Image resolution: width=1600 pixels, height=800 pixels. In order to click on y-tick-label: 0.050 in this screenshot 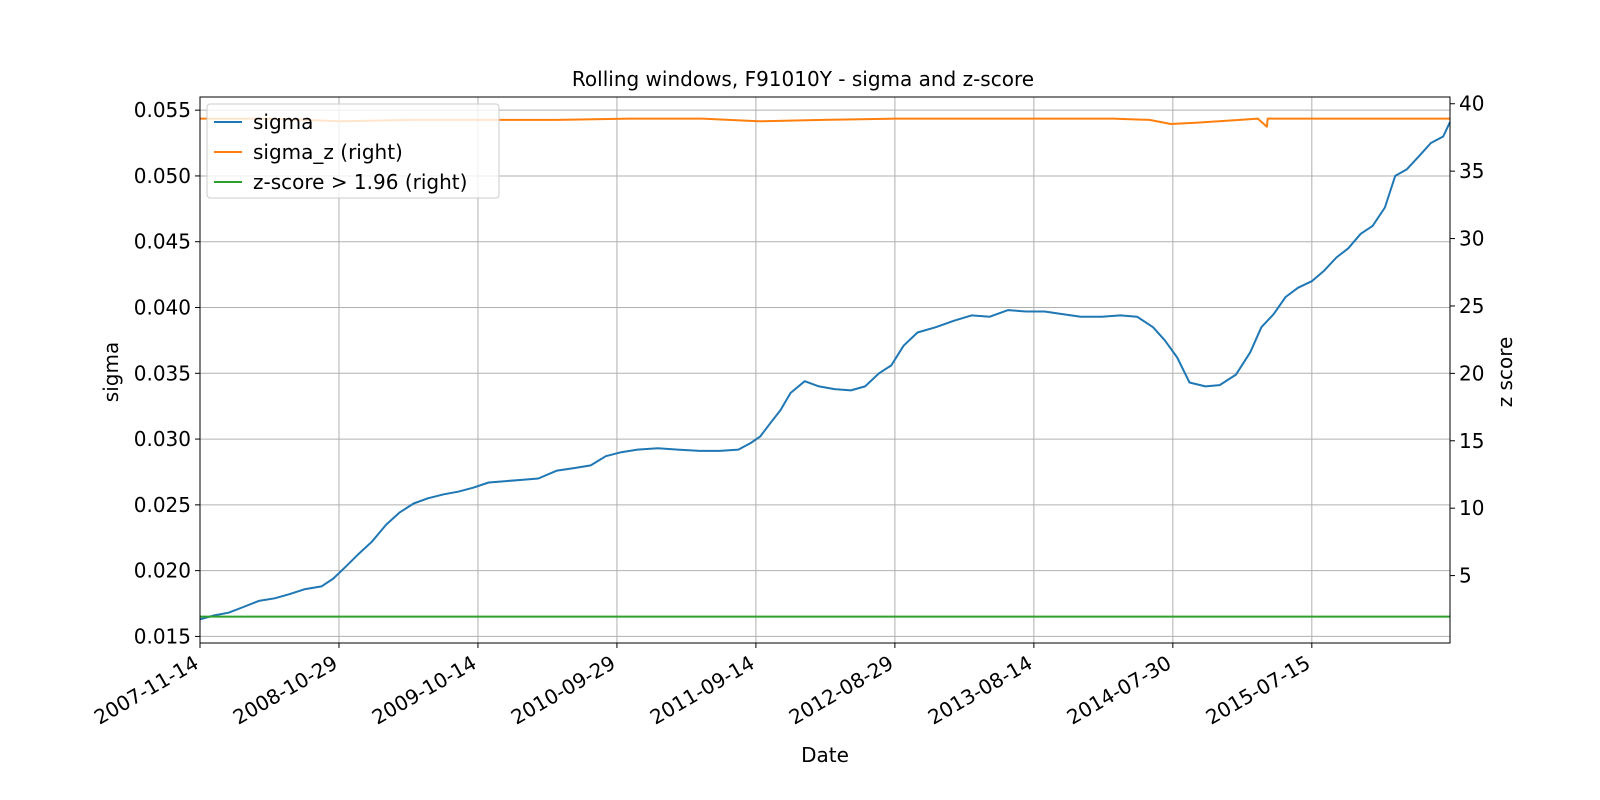, I will do `click(162, 176)`.